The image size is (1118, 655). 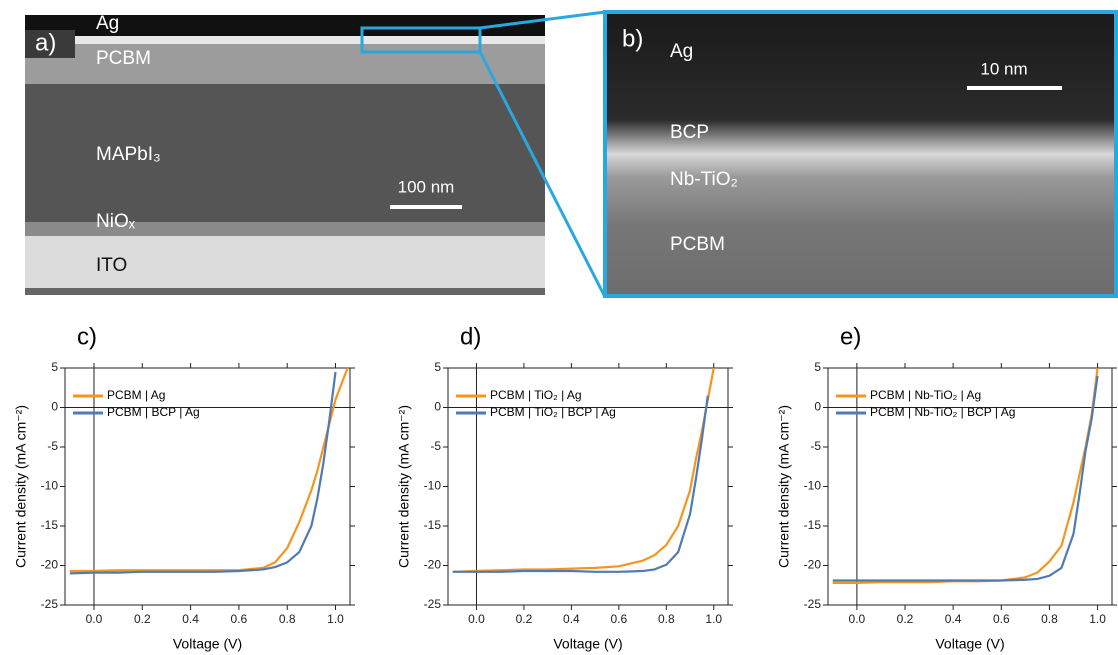 I want to click on legend-label: PCBM | Ag, so click(x=136, y=395).